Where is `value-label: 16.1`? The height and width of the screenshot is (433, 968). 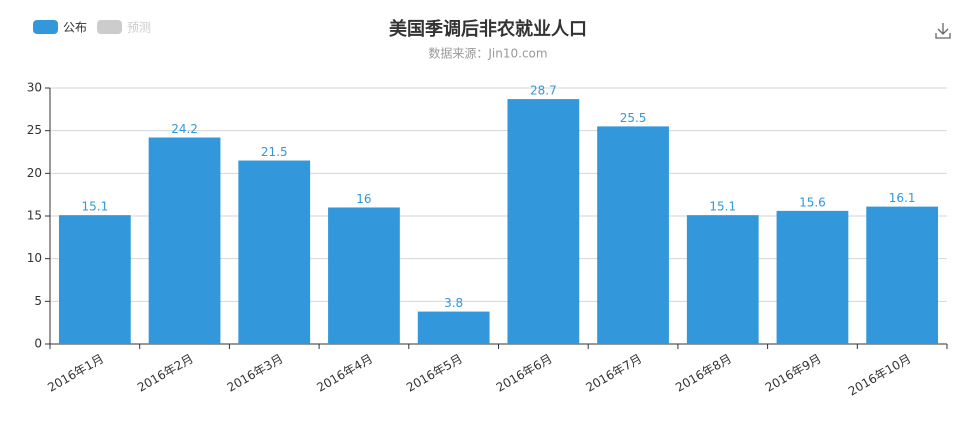
value-label: 16.1 is located at coordinates (902, 198).